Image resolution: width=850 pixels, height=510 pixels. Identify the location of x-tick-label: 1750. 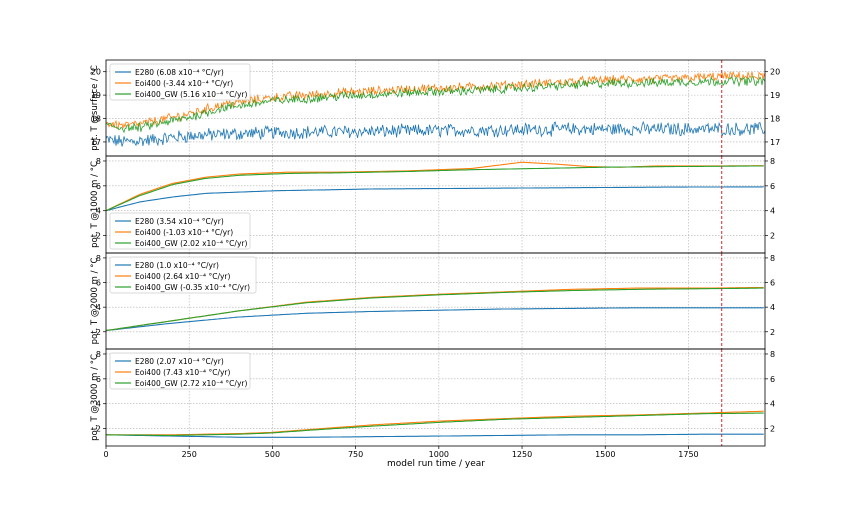
(688, 454).